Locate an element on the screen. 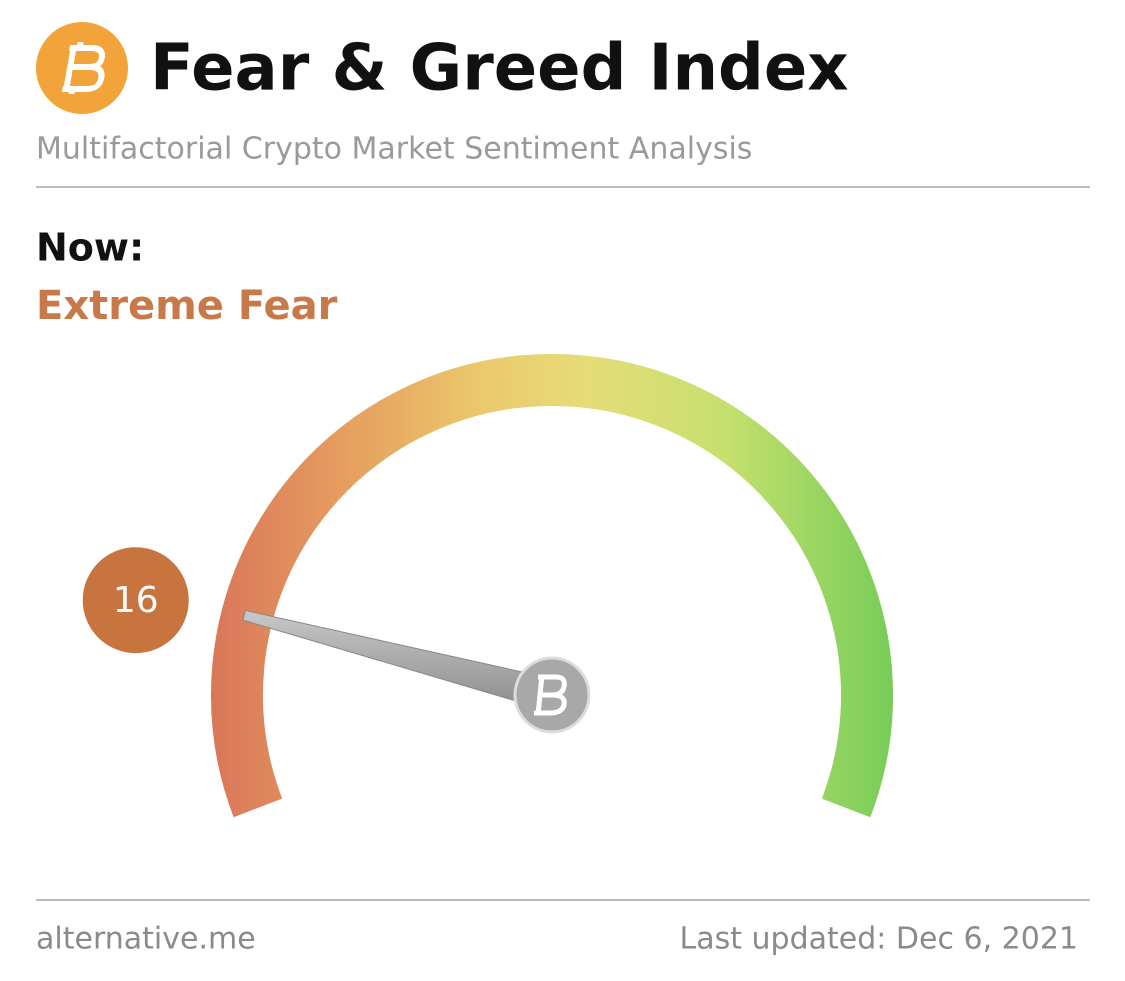 Image resolution: width=1125 pixels, height=981 pixels. hub-icon is located at coordinates (550, 695).